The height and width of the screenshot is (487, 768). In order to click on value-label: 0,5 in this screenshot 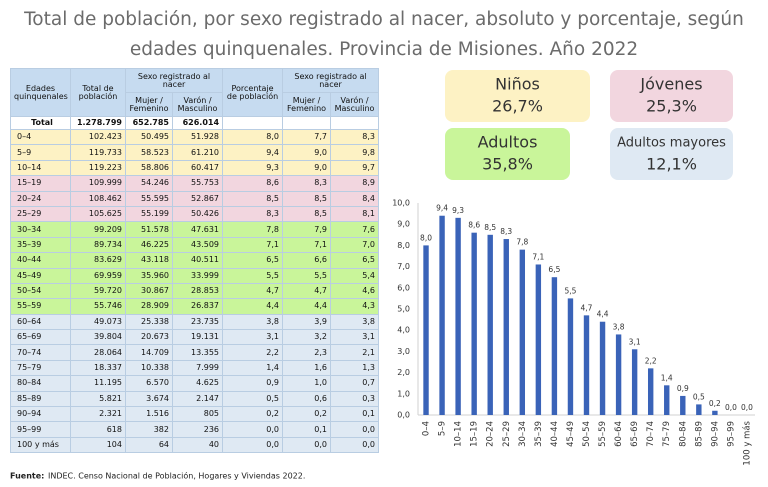, I will do `click(699, 396)`.